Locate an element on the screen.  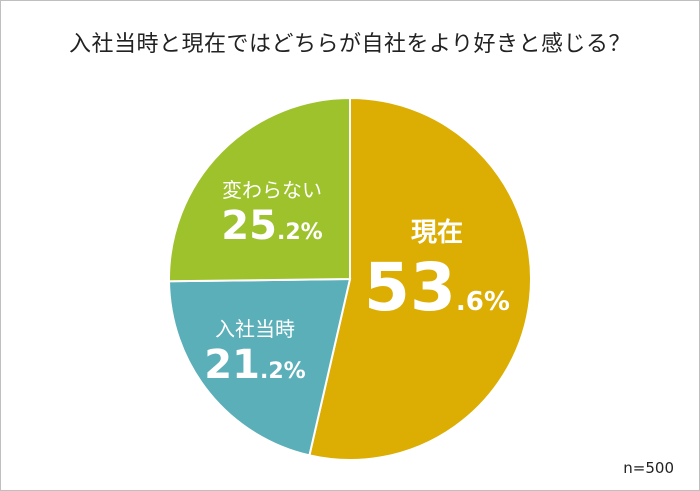
value-dec: .6% is located at coordinates (482, 302).